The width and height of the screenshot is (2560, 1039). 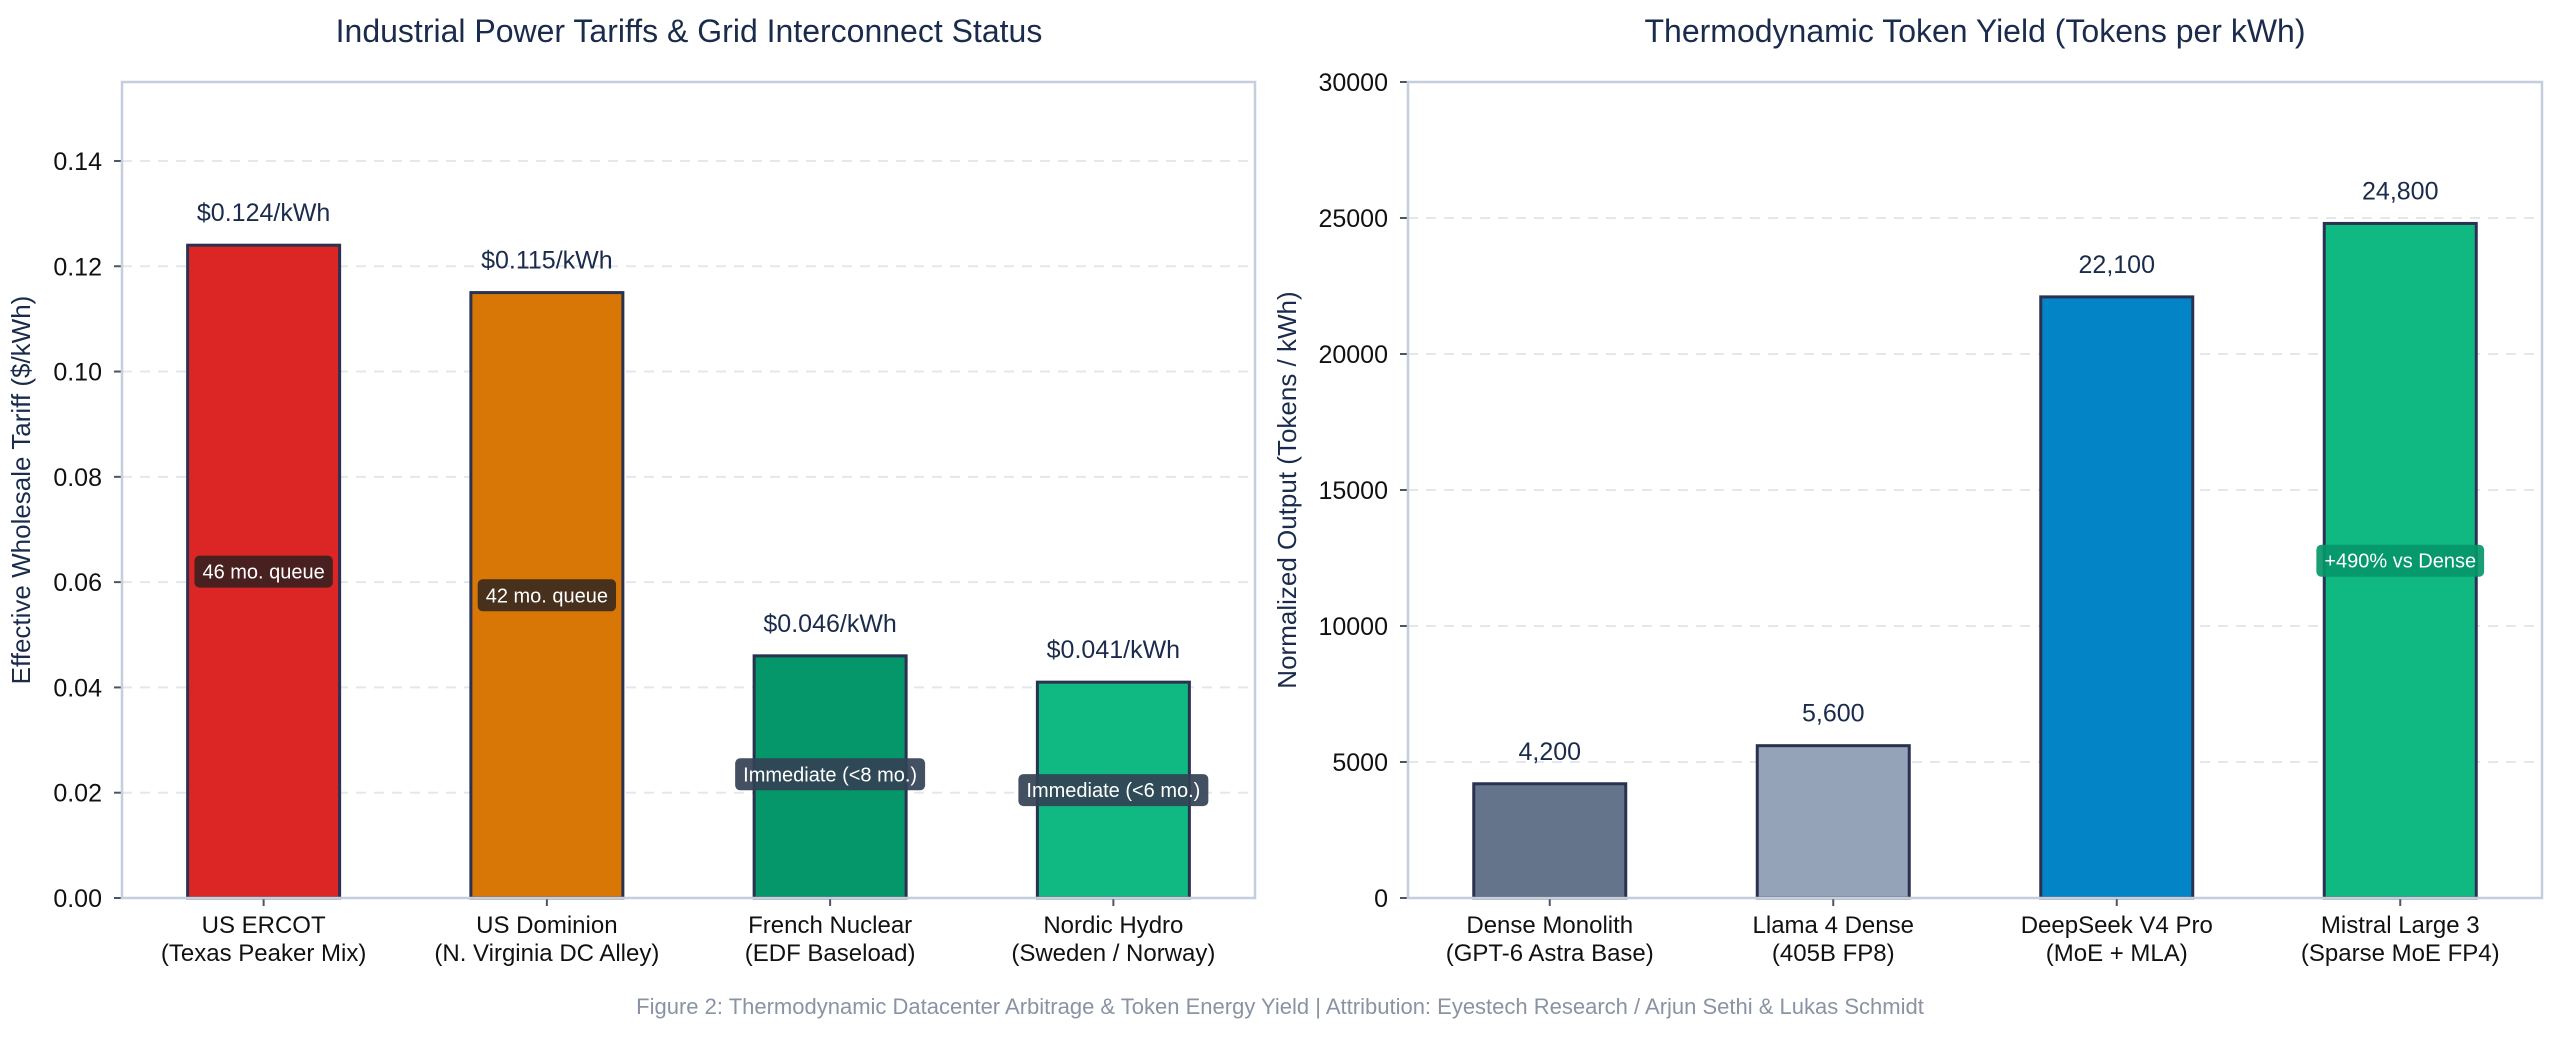 What do you see at coordinates (264, 925) in the screenshot?
I see `x-tick-label: US ERCOT` at bounding box center [264, 925].